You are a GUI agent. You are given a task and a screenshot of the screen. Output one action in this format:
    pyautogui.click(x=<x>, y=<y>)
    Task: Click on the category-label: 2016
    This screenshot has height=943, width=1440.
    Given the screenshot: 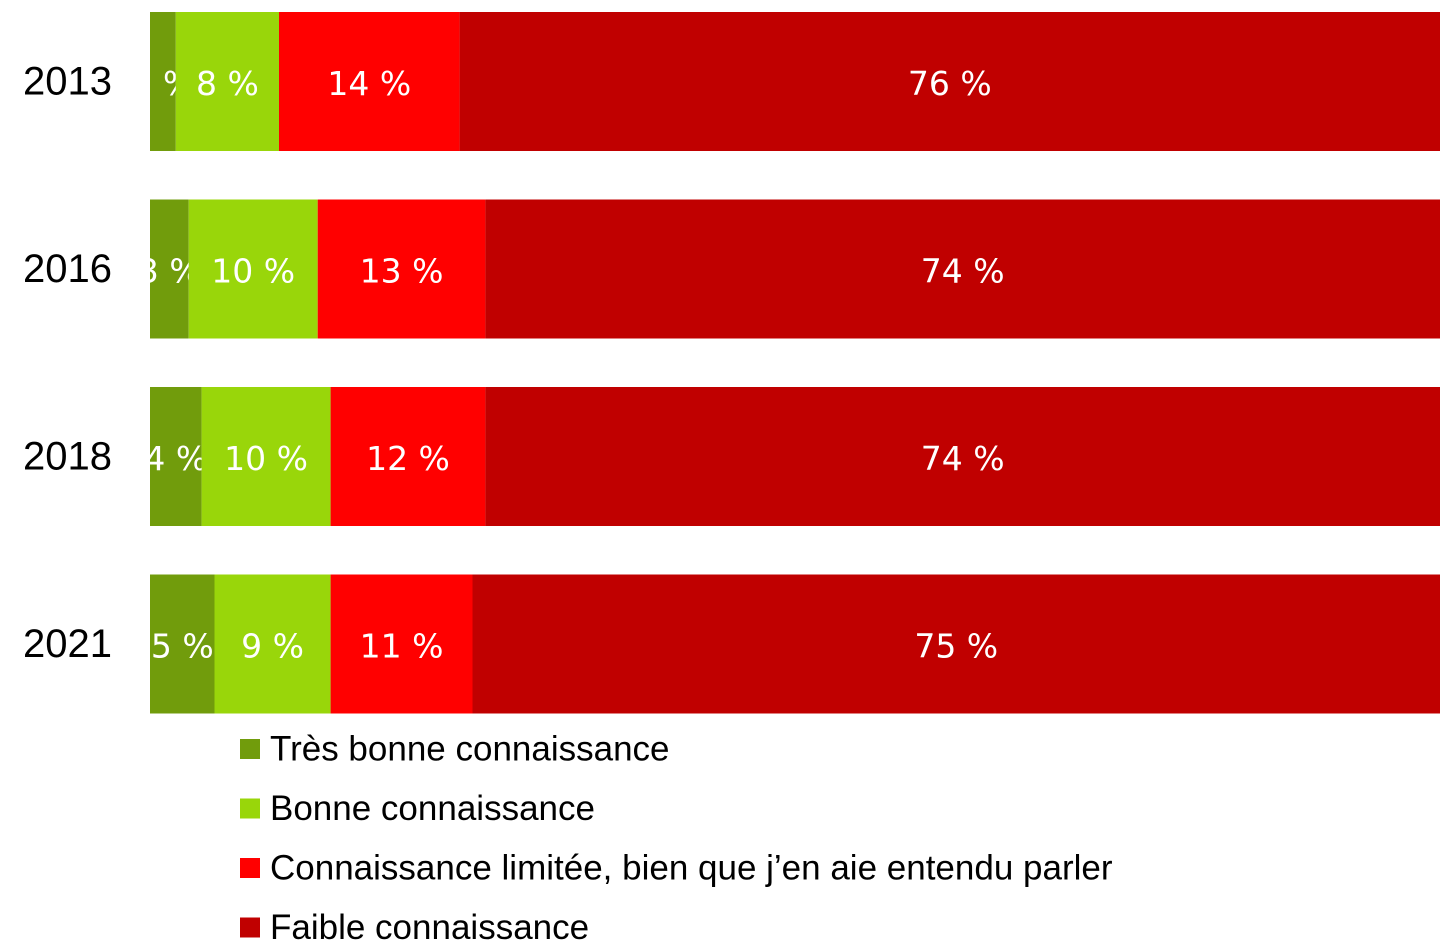 What is the action you would take?
    pyautogui.click(x=67, y=269)
    